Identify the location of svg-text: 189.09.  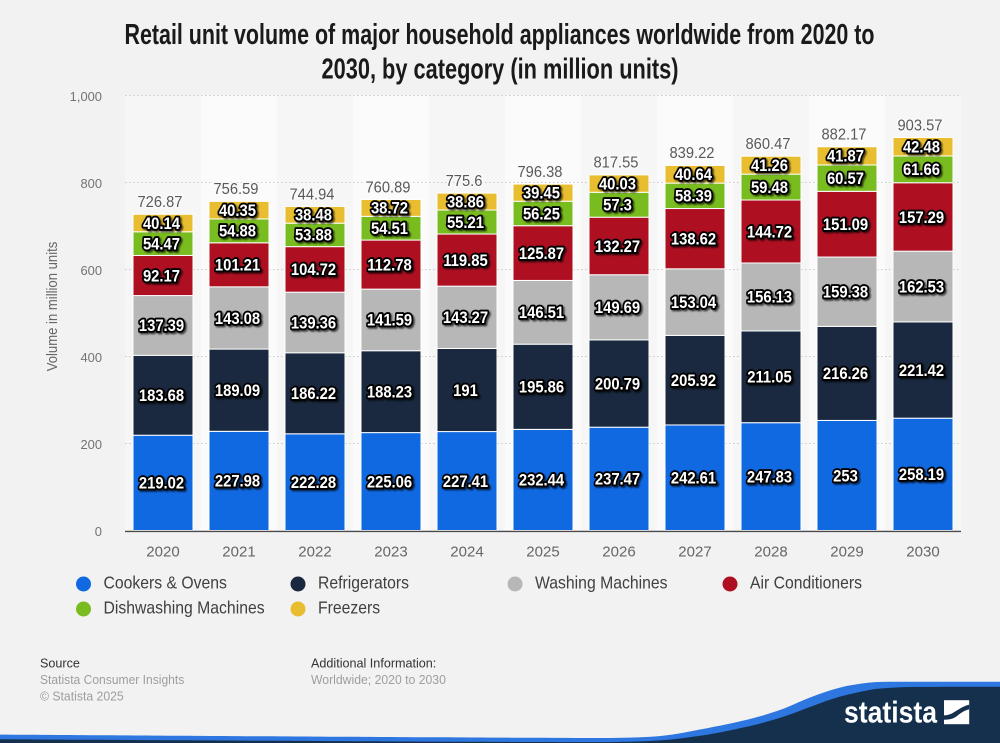
(237, 391).